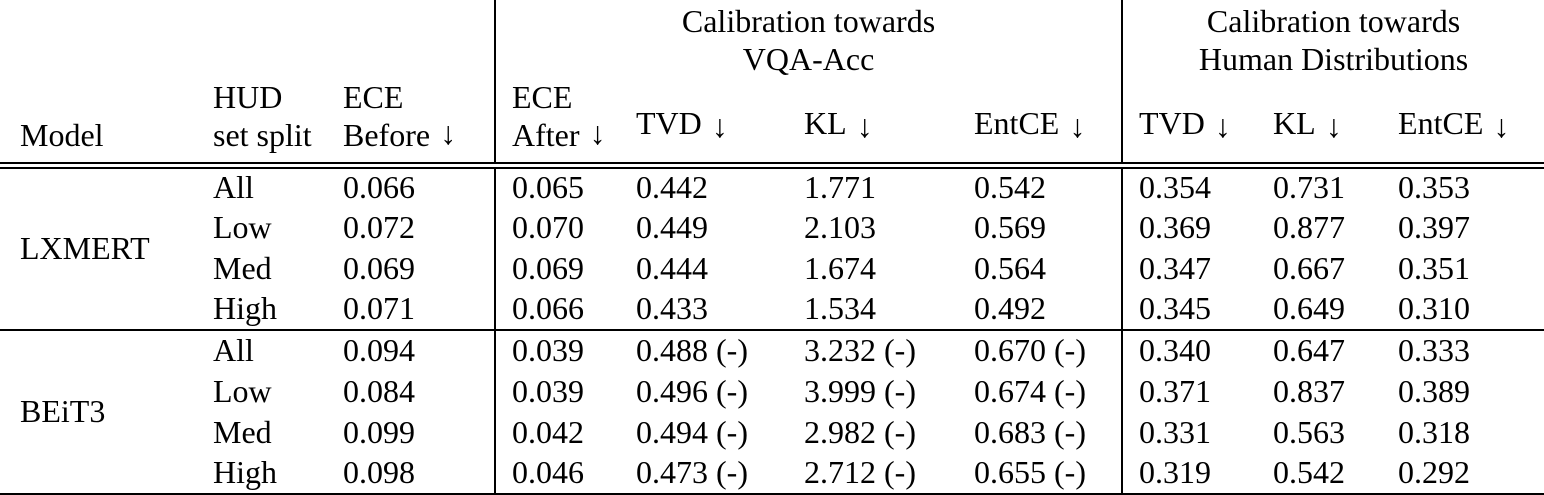 The height and width of the screenshot is (495, 1544). Describe the element at coordinates (1010, 308) in the screenshot. I see `cell-entce-vqa: 0.492` at that location.